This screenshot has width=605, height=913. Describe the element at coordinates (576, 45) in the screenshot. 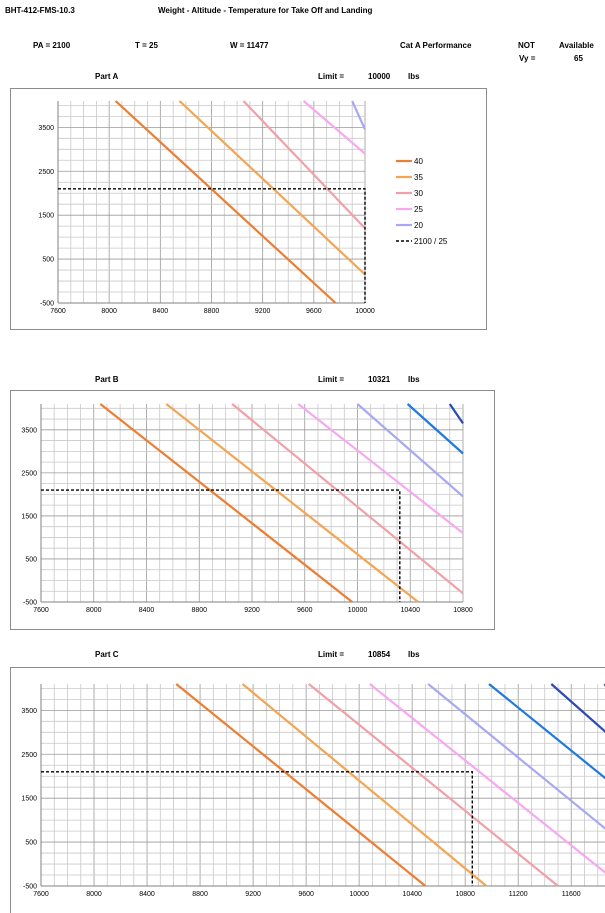

I see `available-label: Available` at that location.